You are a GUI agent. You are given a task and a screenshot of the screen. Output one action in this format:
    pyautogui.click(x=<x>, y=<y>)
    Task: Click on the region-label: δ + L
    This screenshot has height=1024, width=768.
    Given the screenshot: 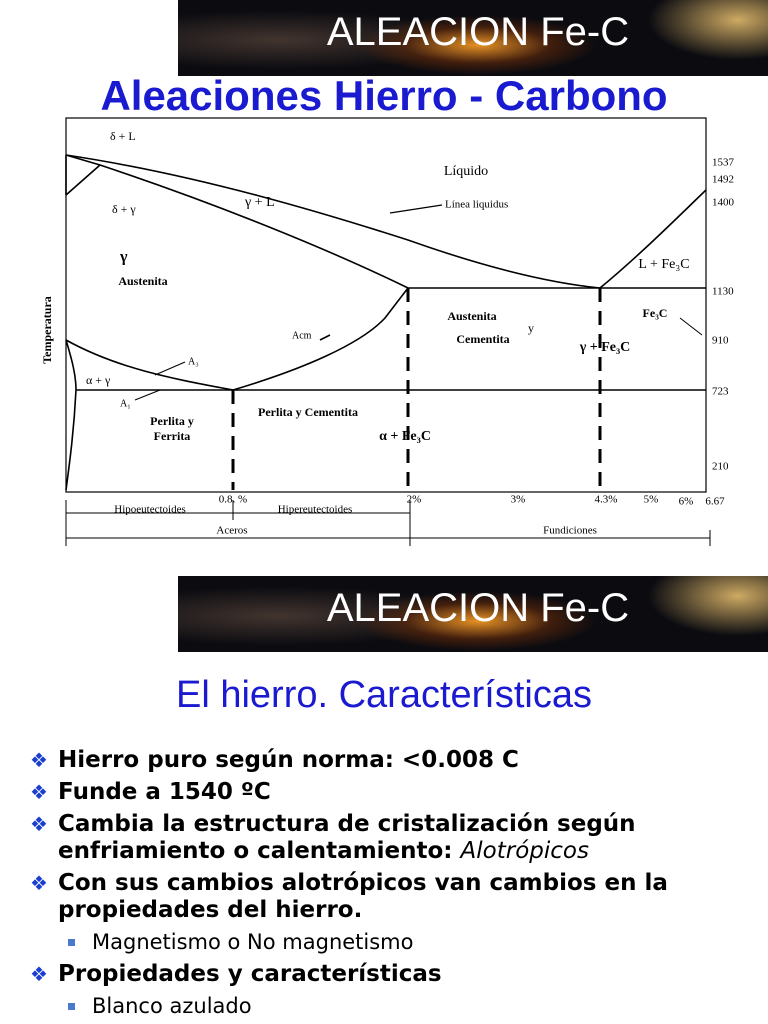 What is the action you would take?
    pyautogui.click(x=123, y=136)
    